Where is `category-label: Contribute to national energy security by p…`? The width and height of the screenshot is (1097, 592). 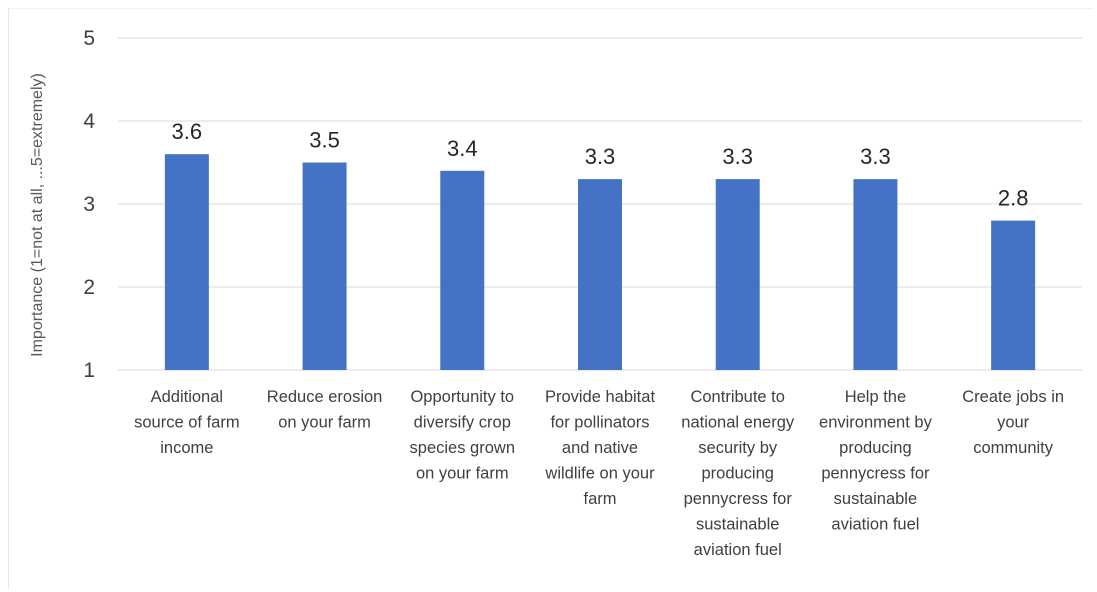
category-label: Contribute to national energy security by p… is located at coordinates (738, 473).